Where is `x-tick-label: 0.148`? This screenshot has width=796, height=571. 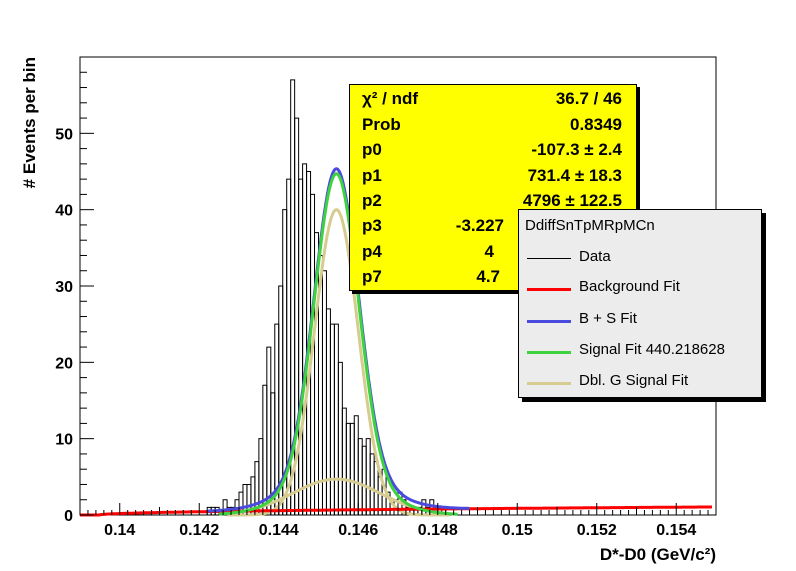
x-tick-label: 0.148 is located at coordinates (438, 530).